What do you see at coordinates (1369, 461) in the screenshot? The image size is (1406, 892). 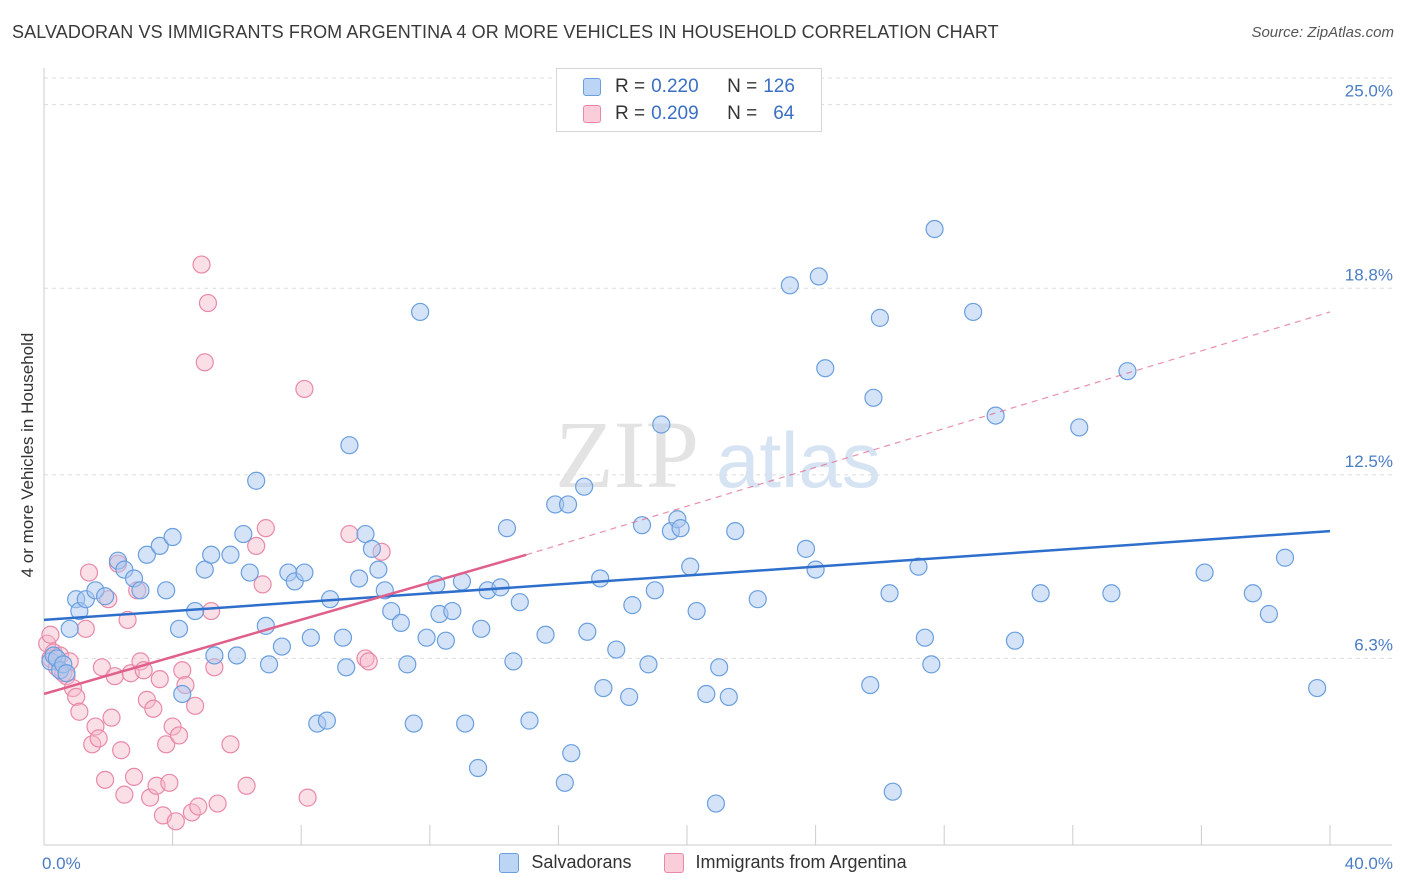 I see `y-tick-label: 12.5%` at bounding box center [1369, 461].